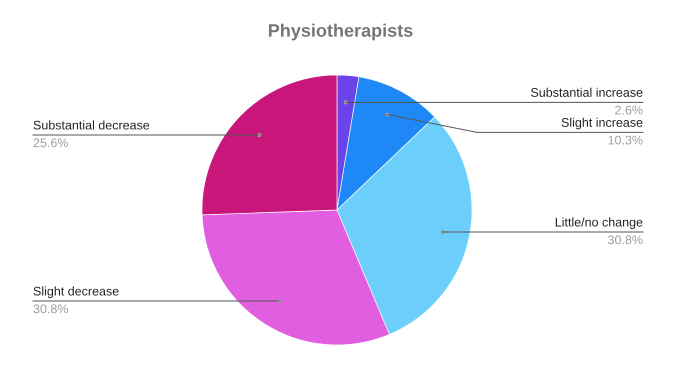 This screenshot has height=368, width=681. I want to click on slice-label: Little/no change, so click(599, 223).